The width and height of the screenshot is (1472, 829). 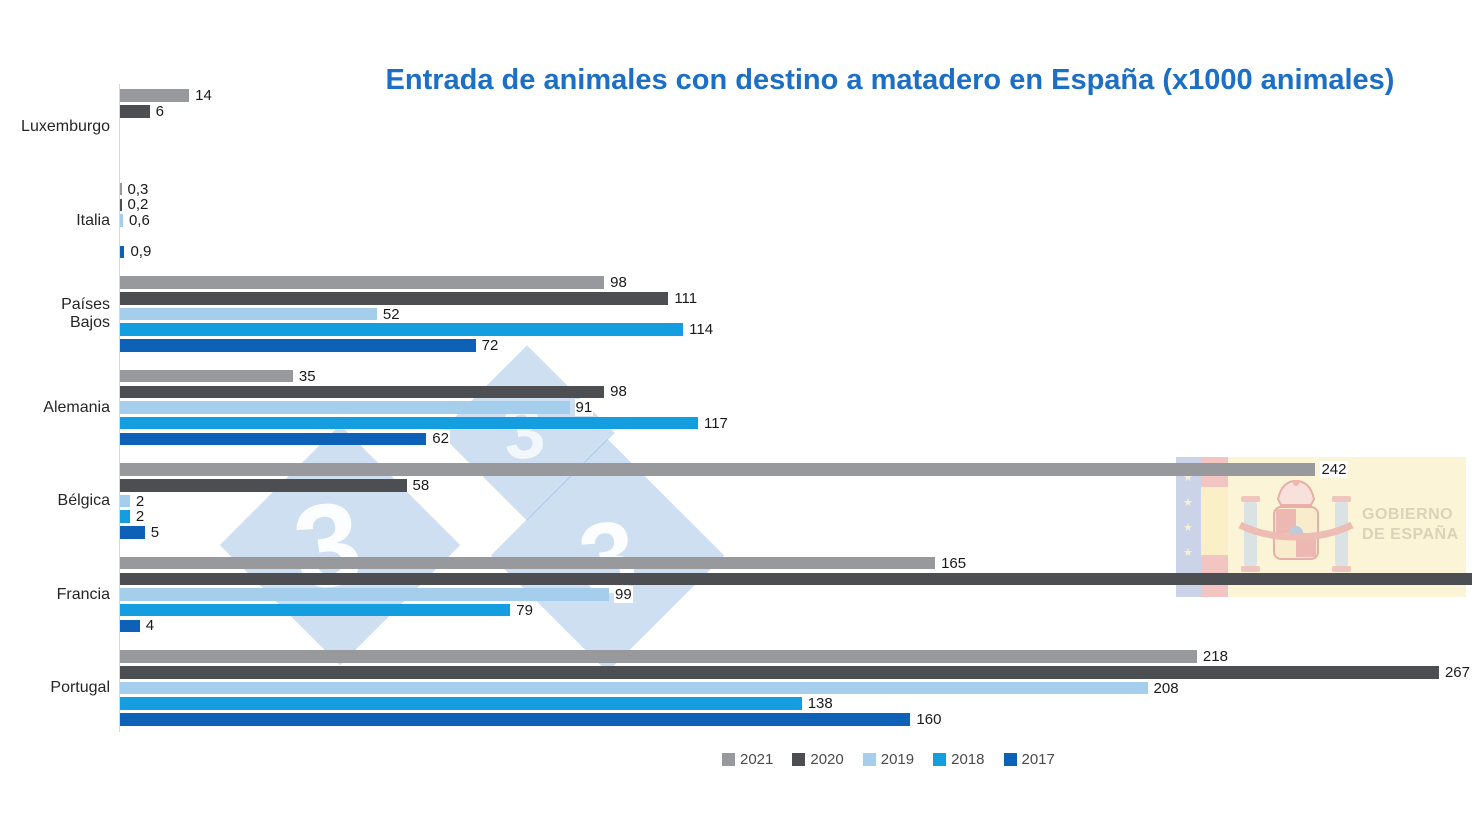 I want to click on value-label-alemania-2021: 35, so click(x=307, y=376).